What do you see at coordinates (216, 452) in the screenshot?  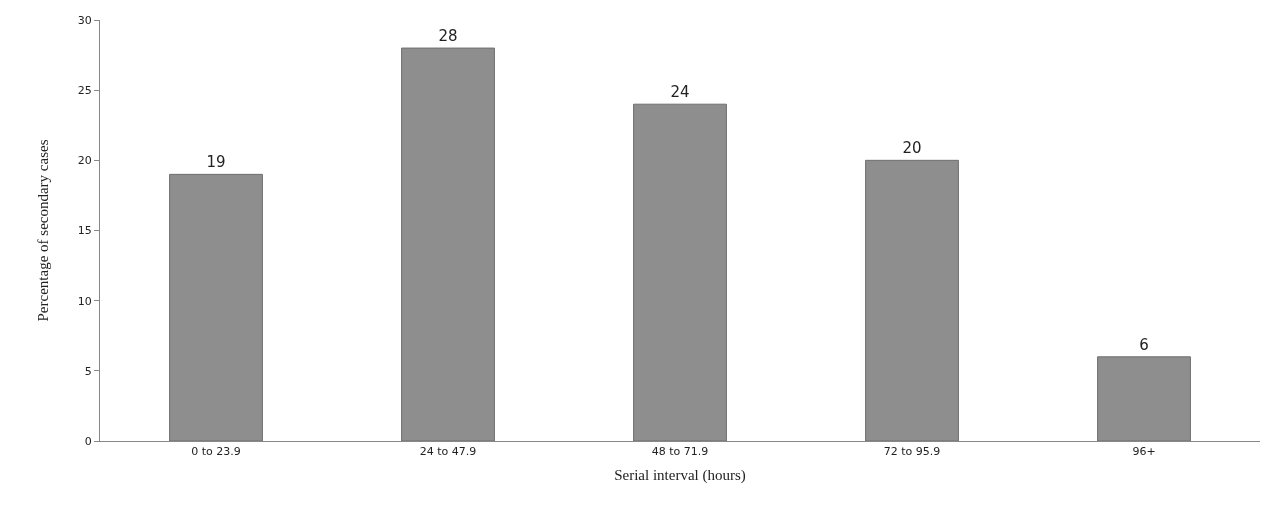 I see `x-tick-label: 0 to 23.9` at bounding box center [216, 452].